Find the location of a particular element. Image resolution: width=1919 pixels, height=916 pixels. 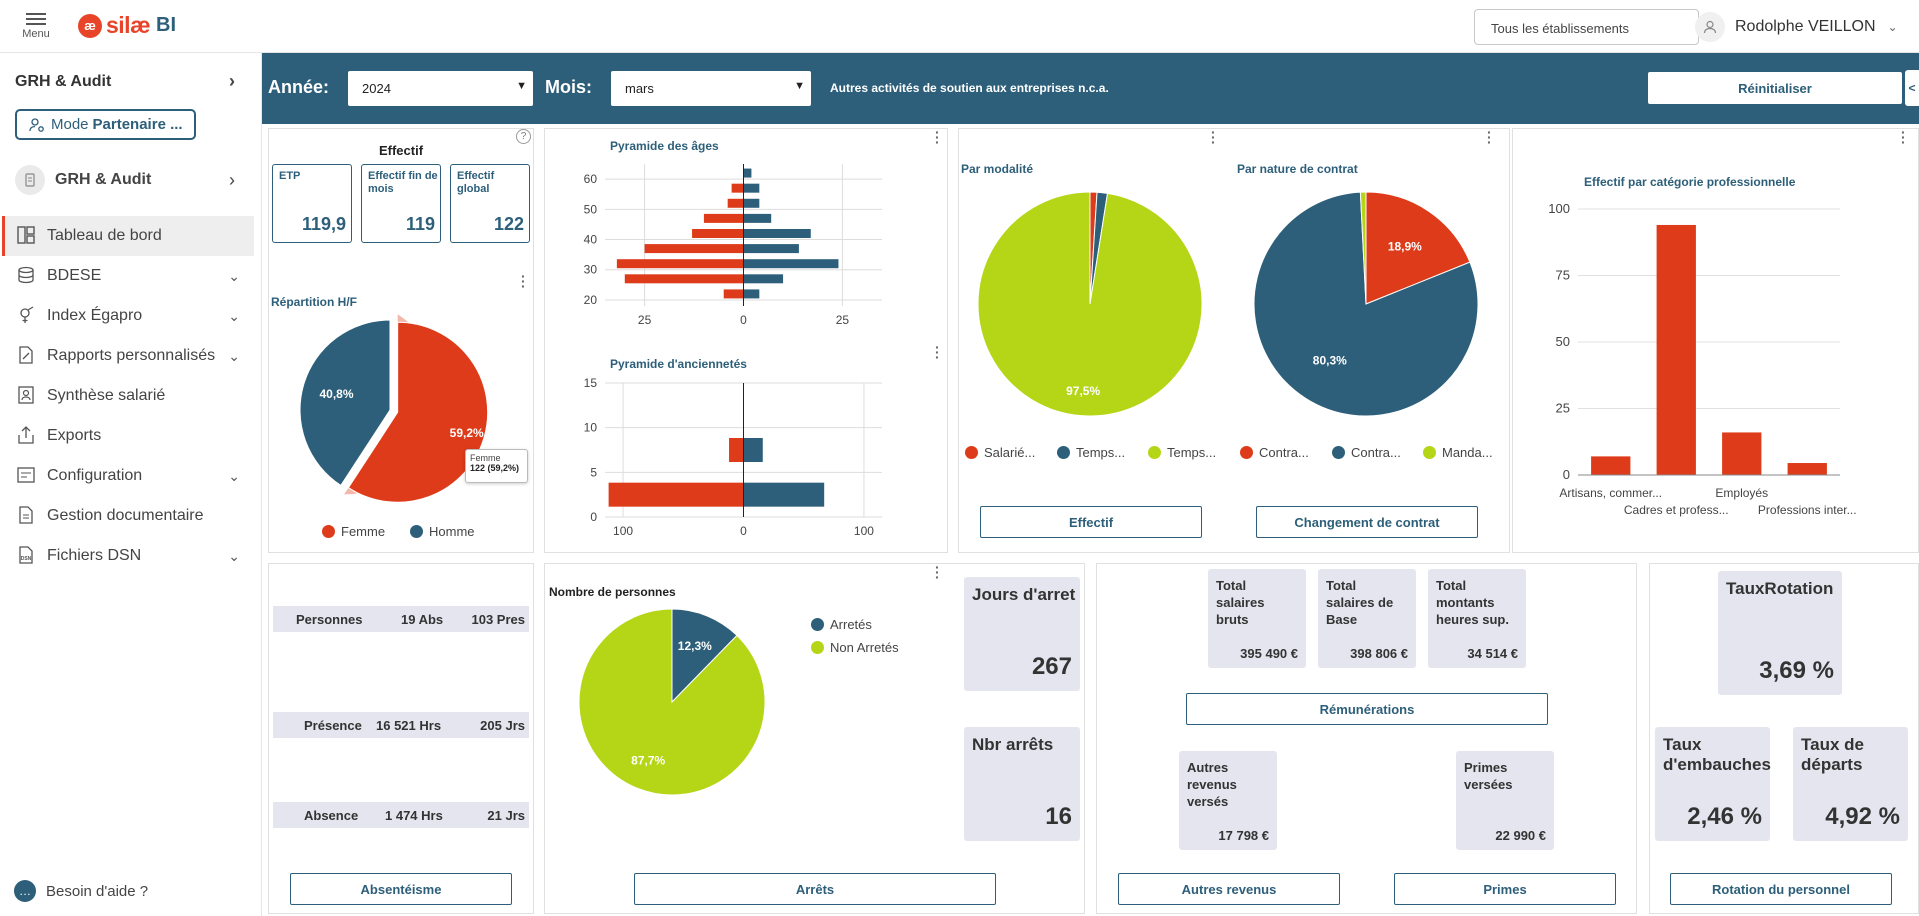

sidebar-item-configuration: Configuration ⌄ is located at coordinates (131, 476).